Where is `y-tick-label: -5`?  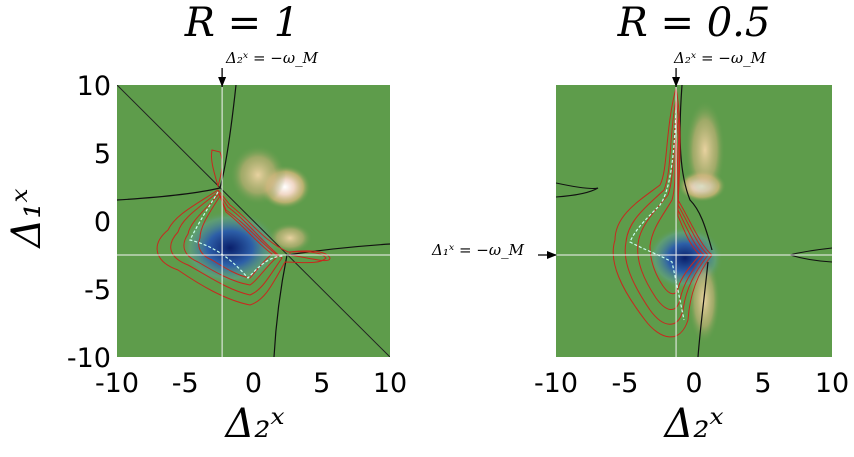
y-tick-label: -5 is located at coordinates (97, 290).